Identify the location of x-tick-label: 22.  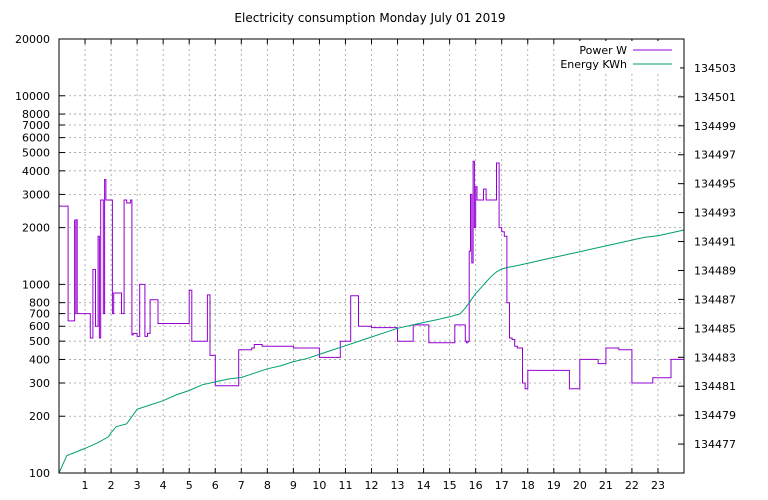
(632, 485).